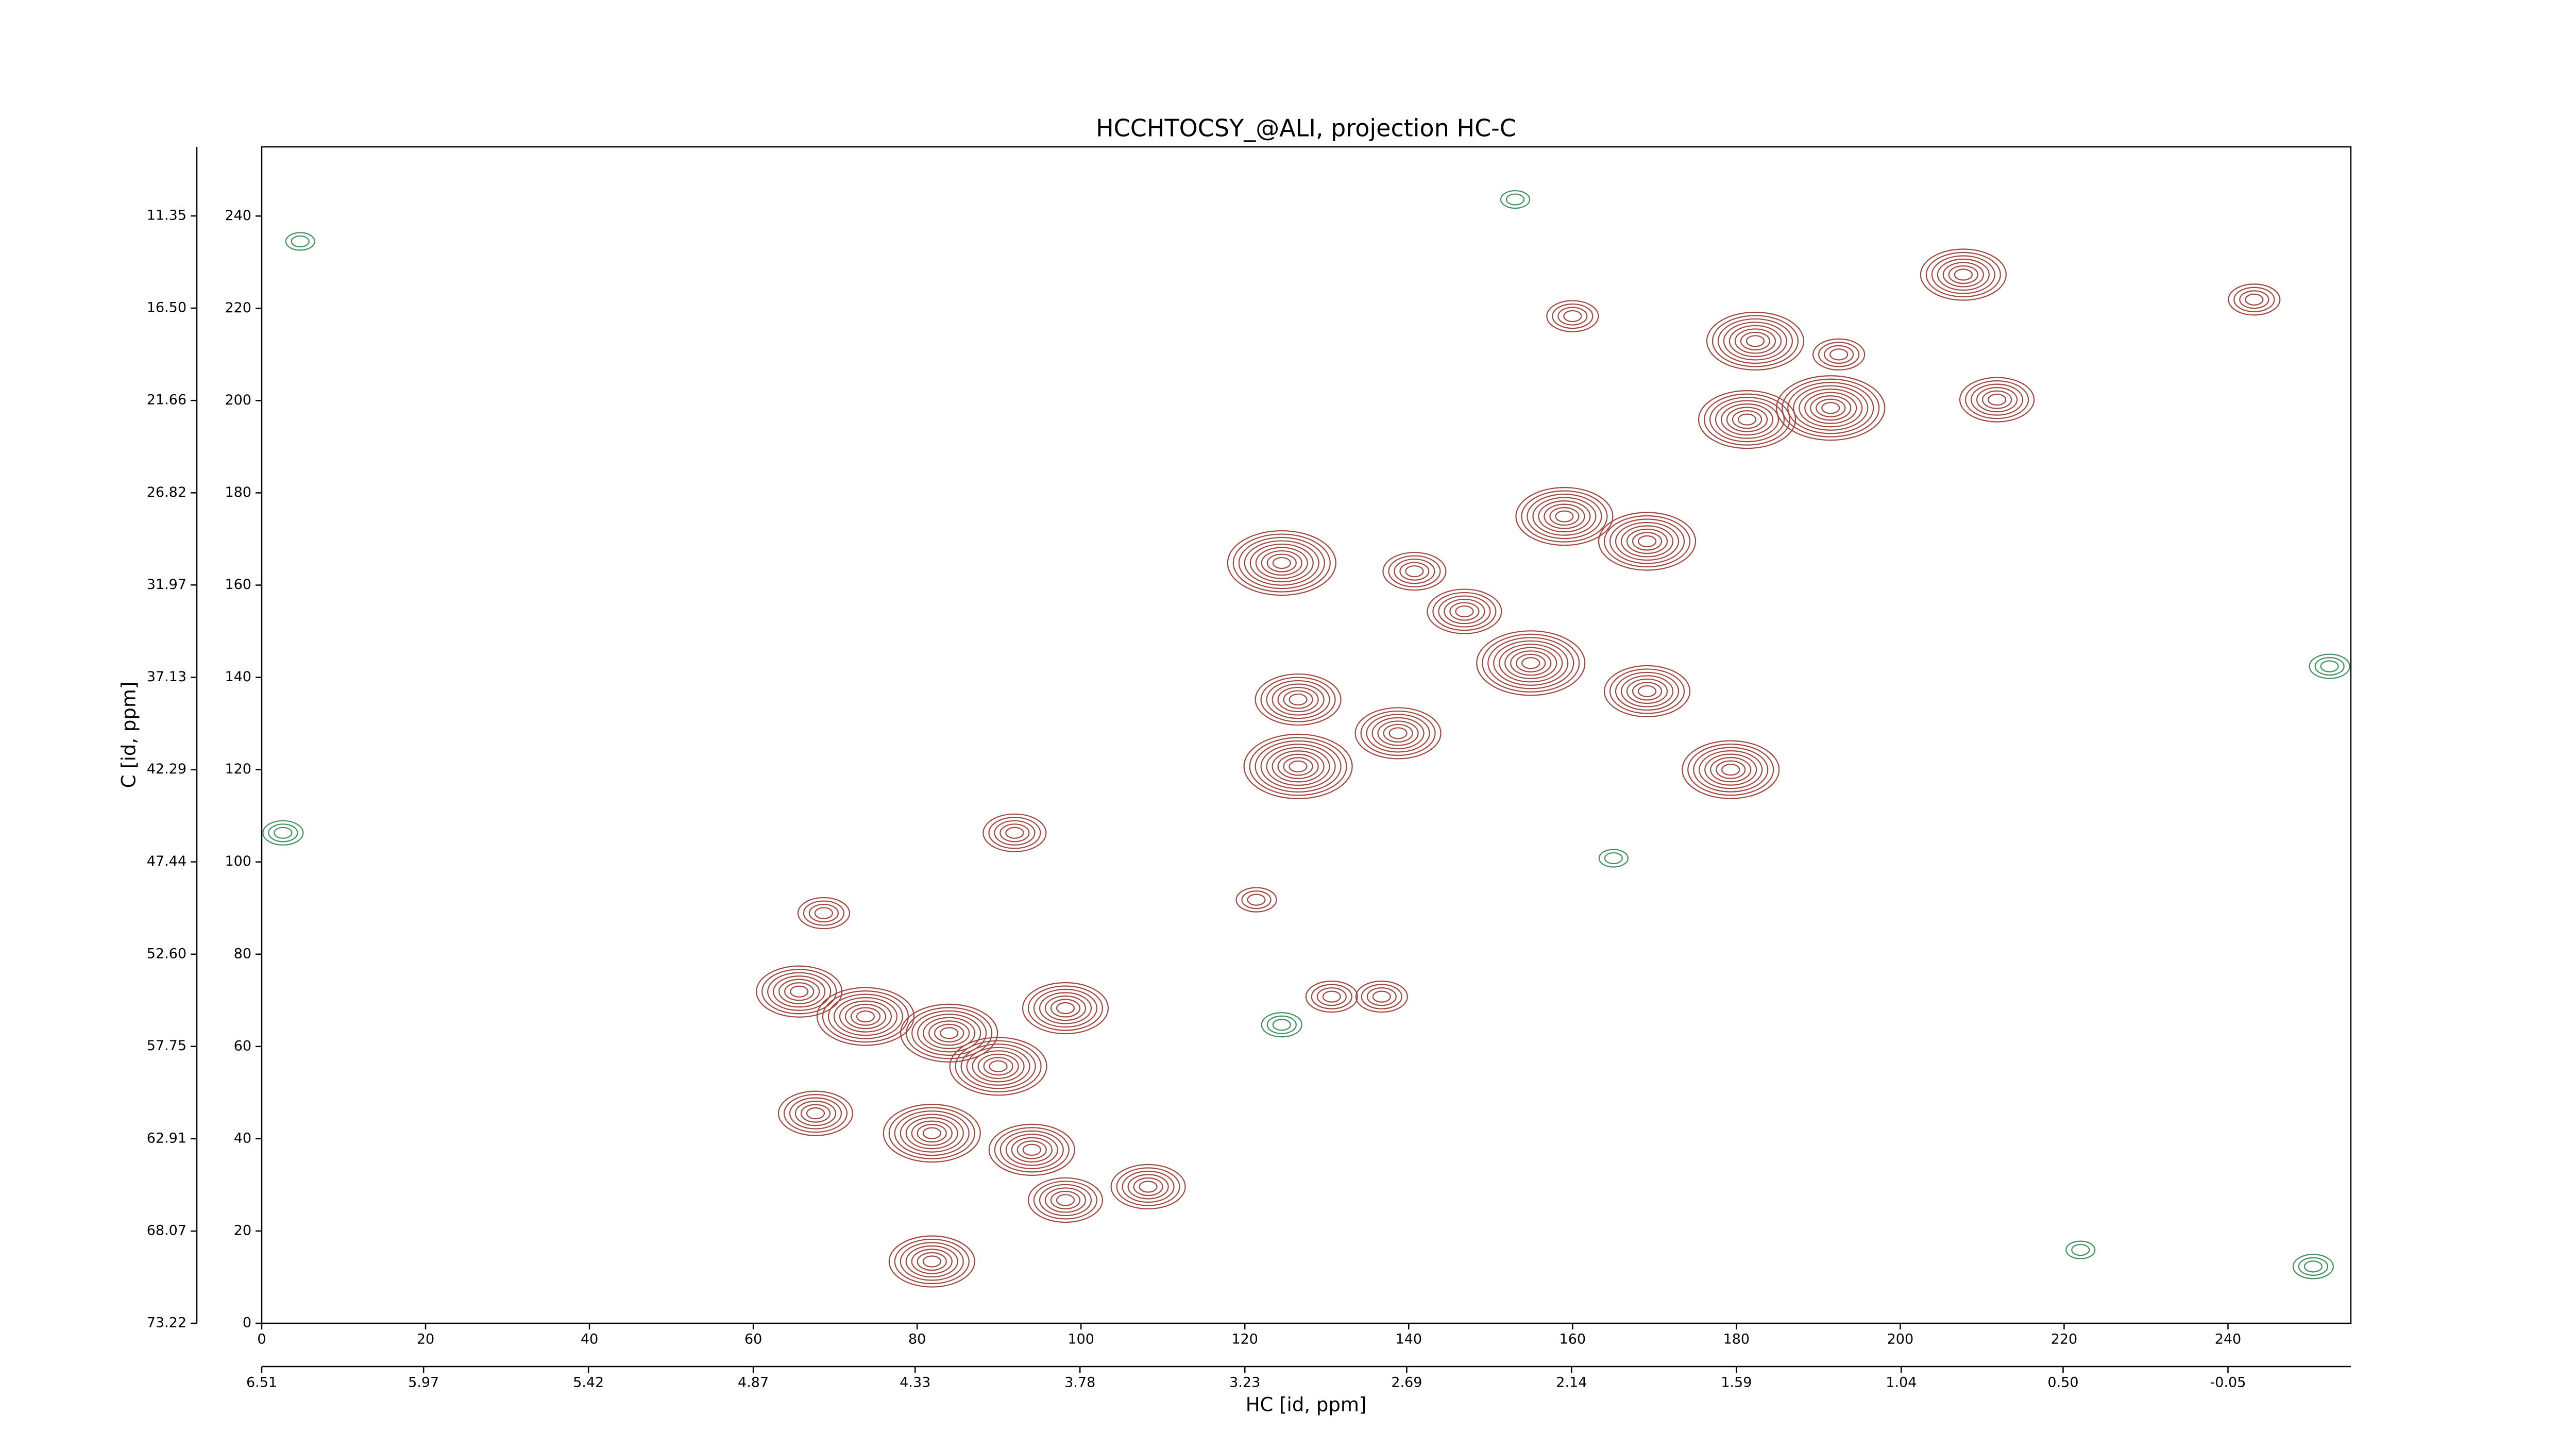 The height and width of the screenshot is (1449, 2576). What do you see at coordinates (167, 216) in the screenshot?
I see `y2-tick-label: 11.35` at bounding box center [167, 216].